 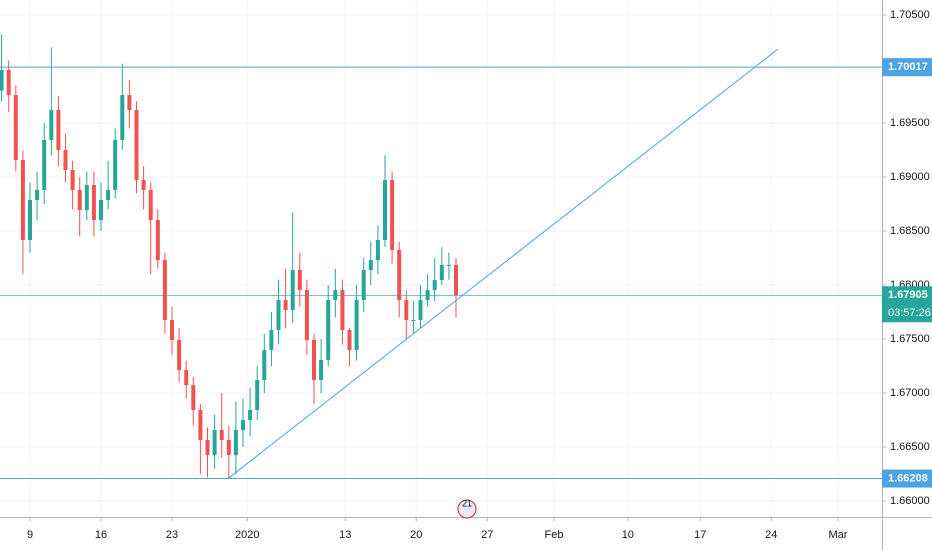 What do you see at coordinates (910, 231) in the screenshot?
I see `y-tick-label: 1.68500` at bounding box center [910, 231].